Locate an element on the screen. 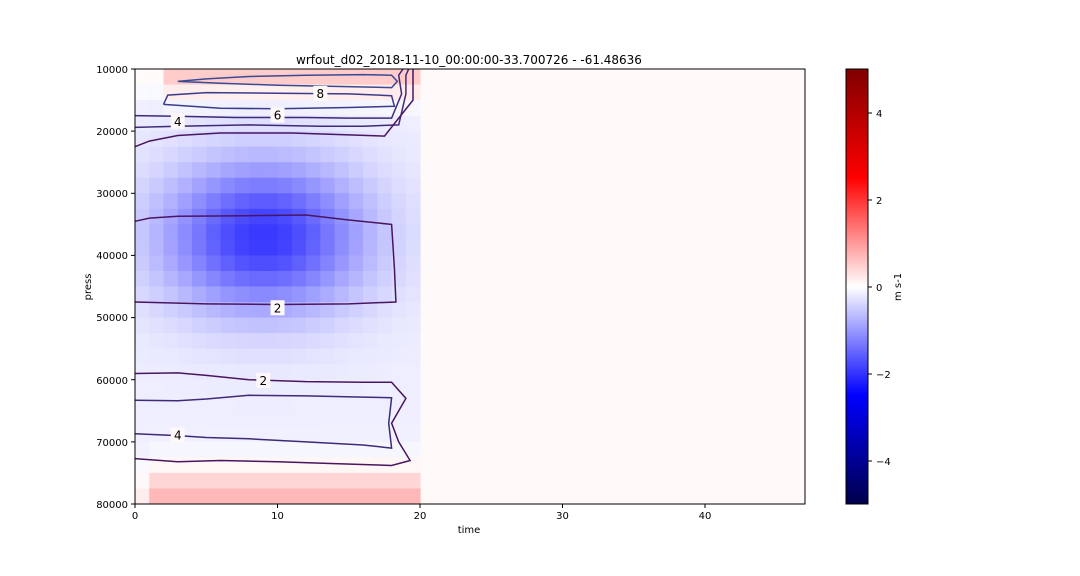 The height and width of the screenshot is (576, 1080). contour-label: 2 is located at coordinates (263, 381).